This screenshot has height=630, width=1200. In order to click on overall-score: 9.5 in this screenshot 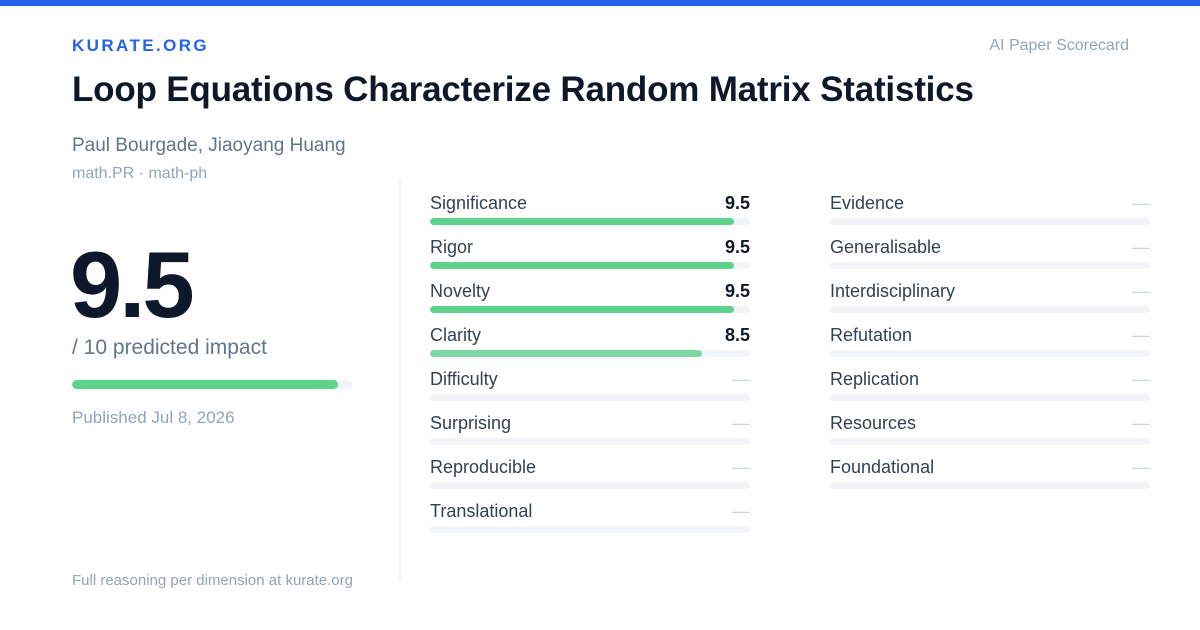, I will do `click(132, 284)`.